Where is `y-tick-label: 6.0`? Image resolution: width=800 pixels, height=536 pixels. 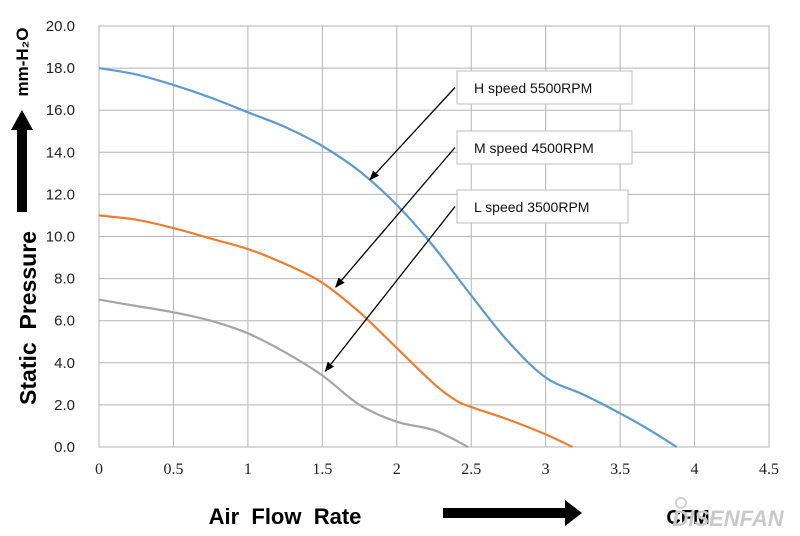
y-tick-label: 6.0 is located at coordinates (64, 321).